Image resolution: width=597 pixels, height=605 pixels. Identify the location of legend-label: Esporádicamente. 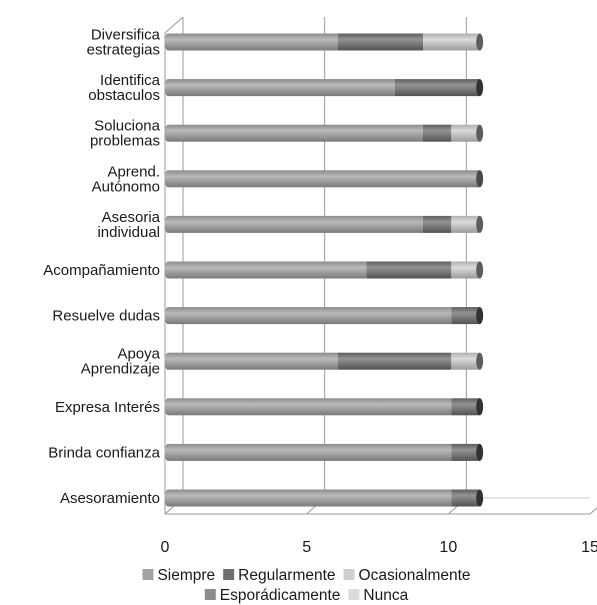
(280, 595).